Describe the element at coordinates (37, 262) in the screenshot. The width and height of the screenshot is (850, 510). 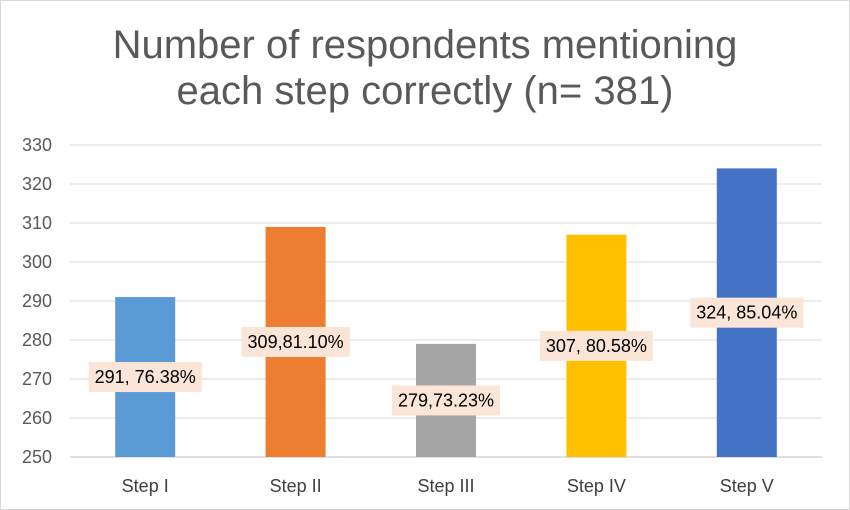
I see `y-tick-label: 300` at that location.